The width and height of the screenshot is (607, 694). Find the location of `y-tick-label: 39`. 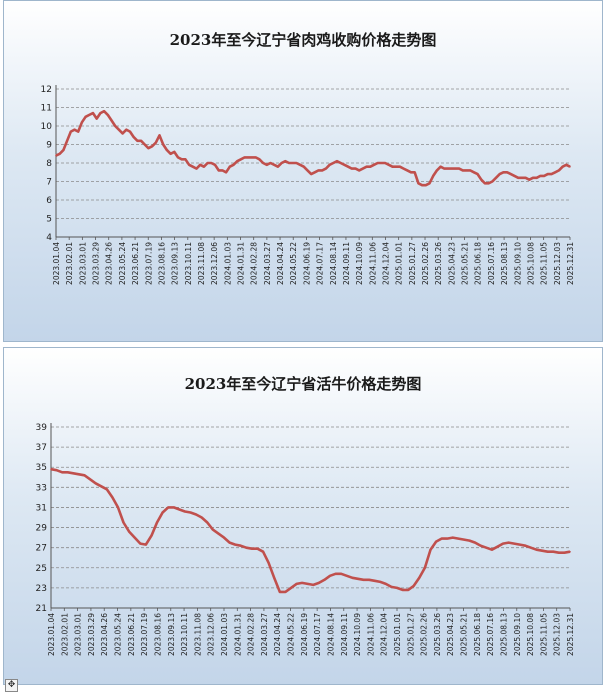

y-tick-label: 39 is located at coordinates (42, 428).